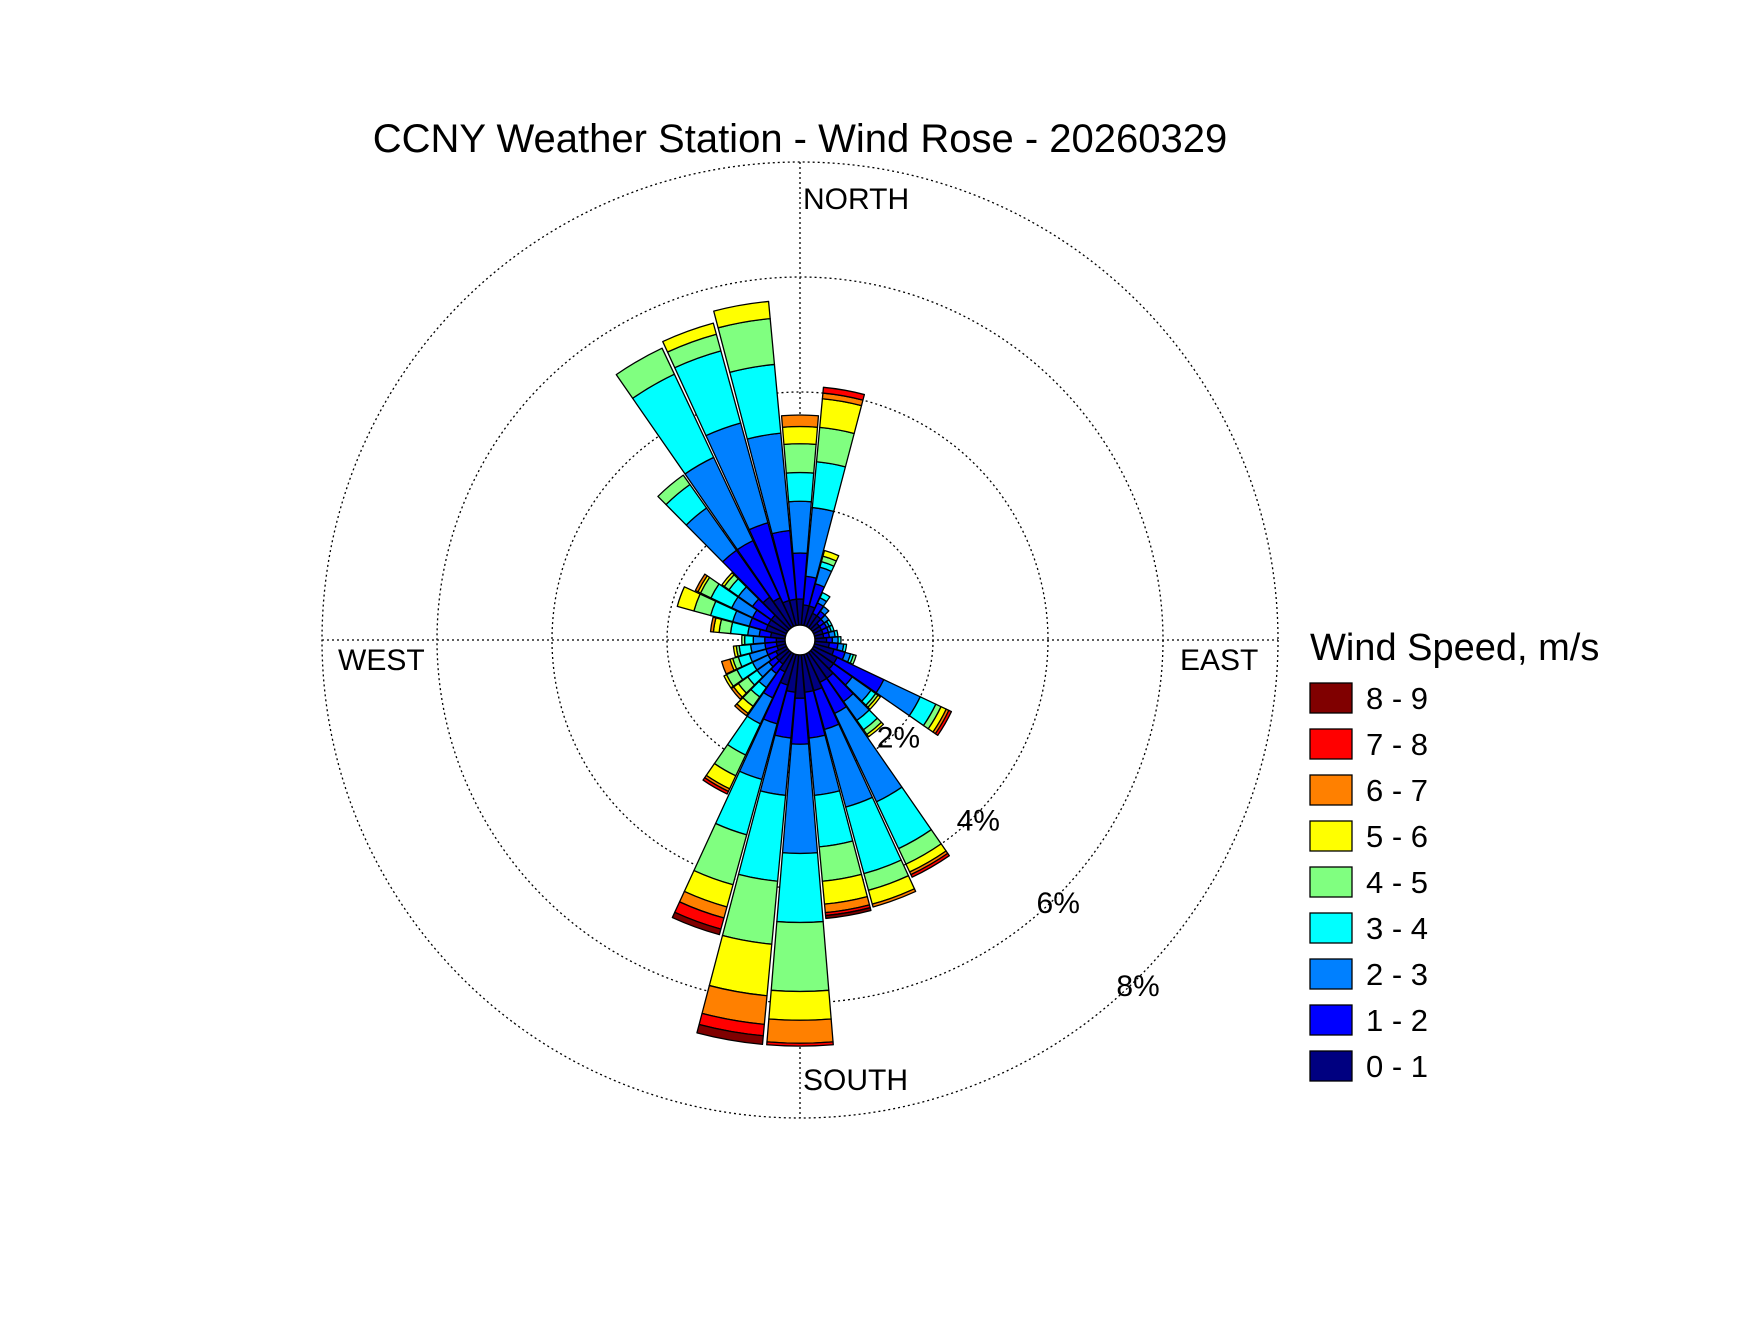 The height and width of the screenshot is (1318, 1750). What do you see at coordinates (855, 1080) in the screenshot?
I see `direction-label-south: SOUTH` at bounding box center [855, 1080].